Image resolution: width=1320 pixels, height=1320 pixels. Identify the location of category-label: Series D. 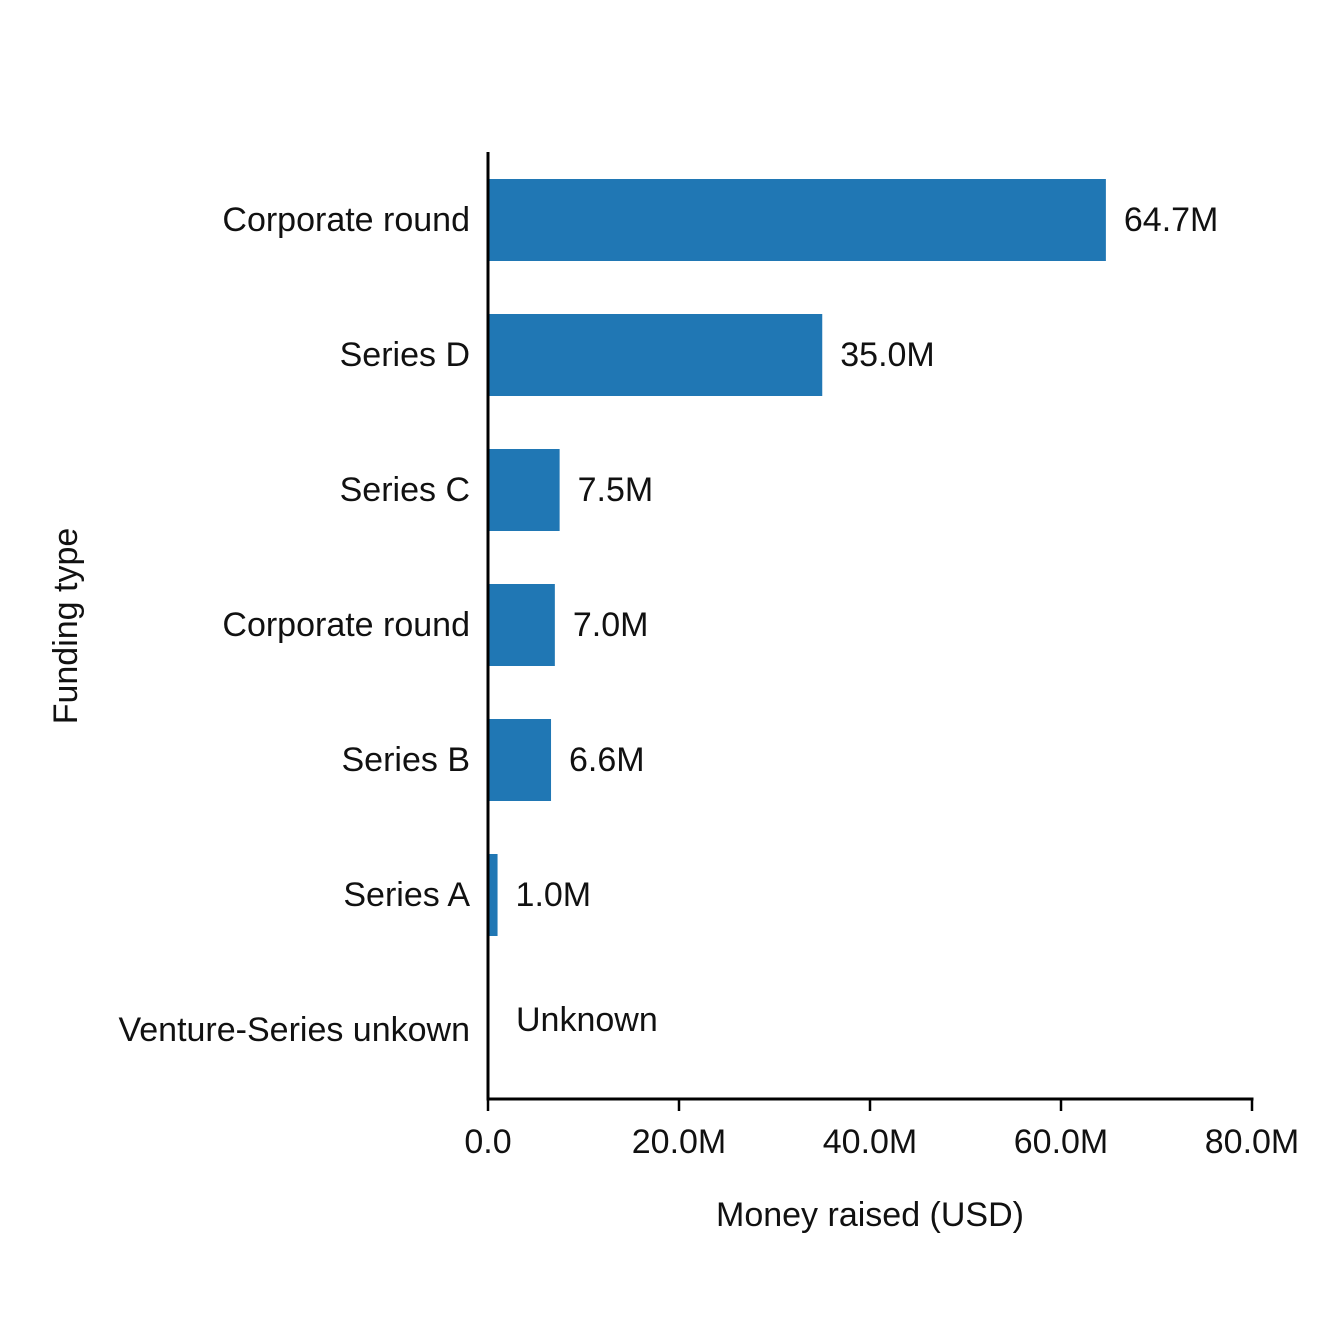
(405, 355).